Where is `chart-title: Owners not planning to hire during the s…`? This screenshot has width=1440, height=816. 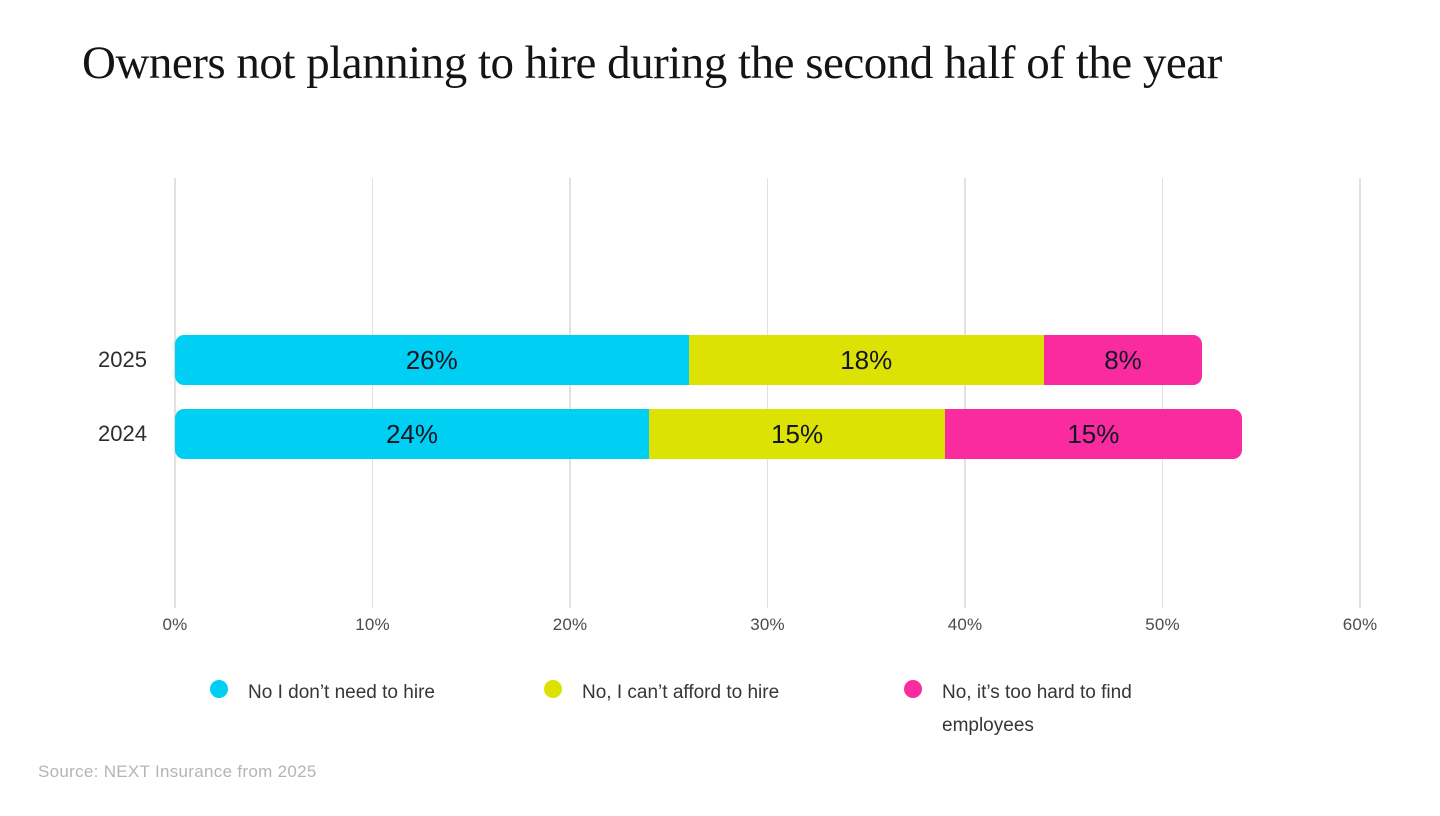 chart-title: Owners not planning to hire during the s… is located at coordinates (652, 63).